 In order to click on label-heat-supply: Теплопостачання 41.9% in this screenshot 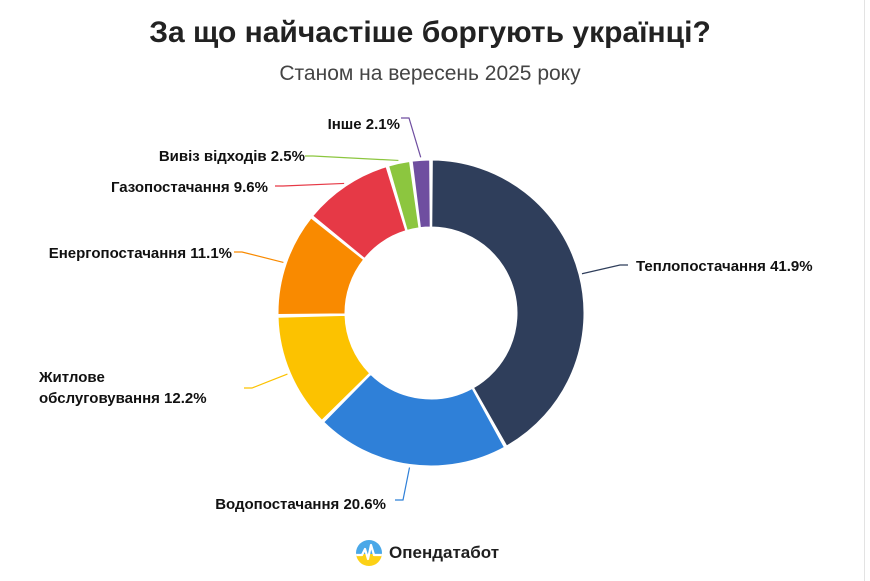, I will do `click(724, 266)`.